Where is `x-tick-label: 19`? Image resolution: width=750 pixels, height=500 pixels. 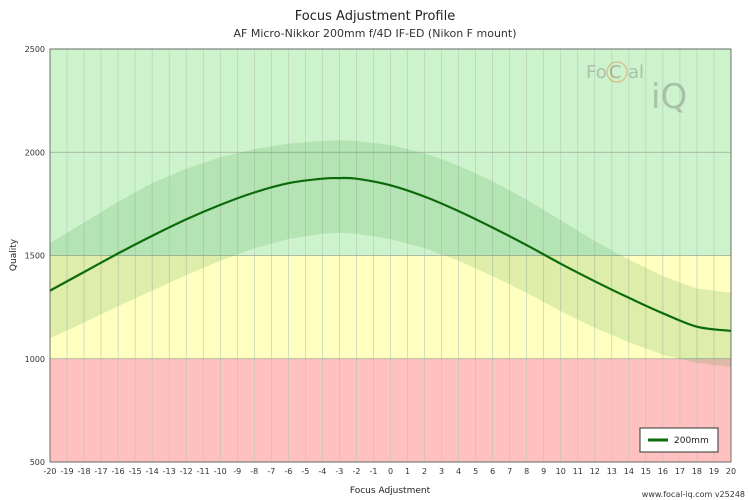
x-tick-label: 19 is located at coordinates (714, 471).